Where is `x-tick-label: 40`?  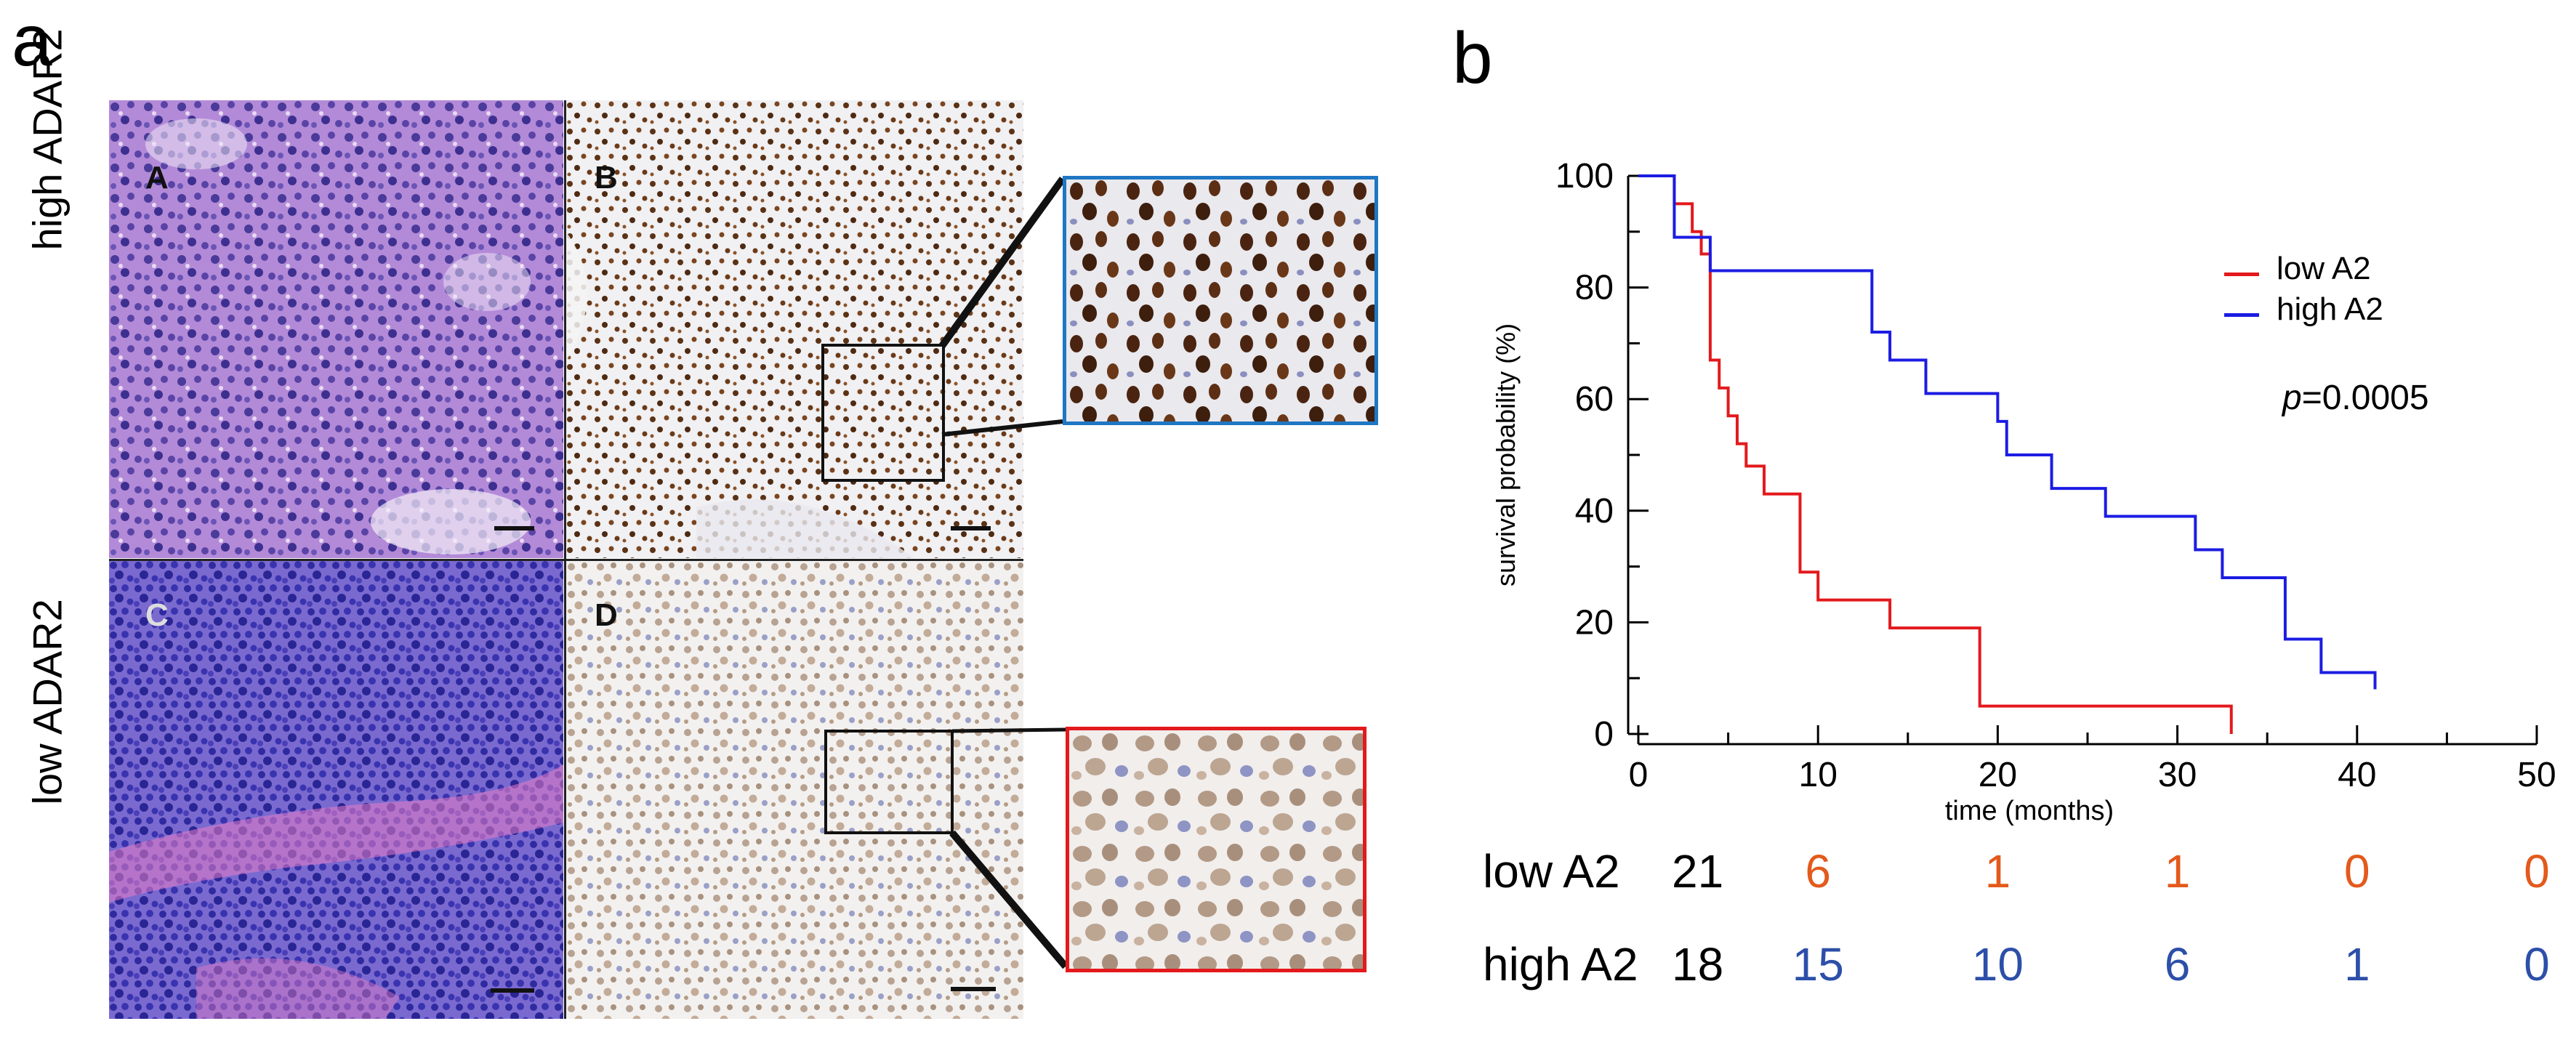
x-tick-label: 40 is located at coordinates (2357, 775).